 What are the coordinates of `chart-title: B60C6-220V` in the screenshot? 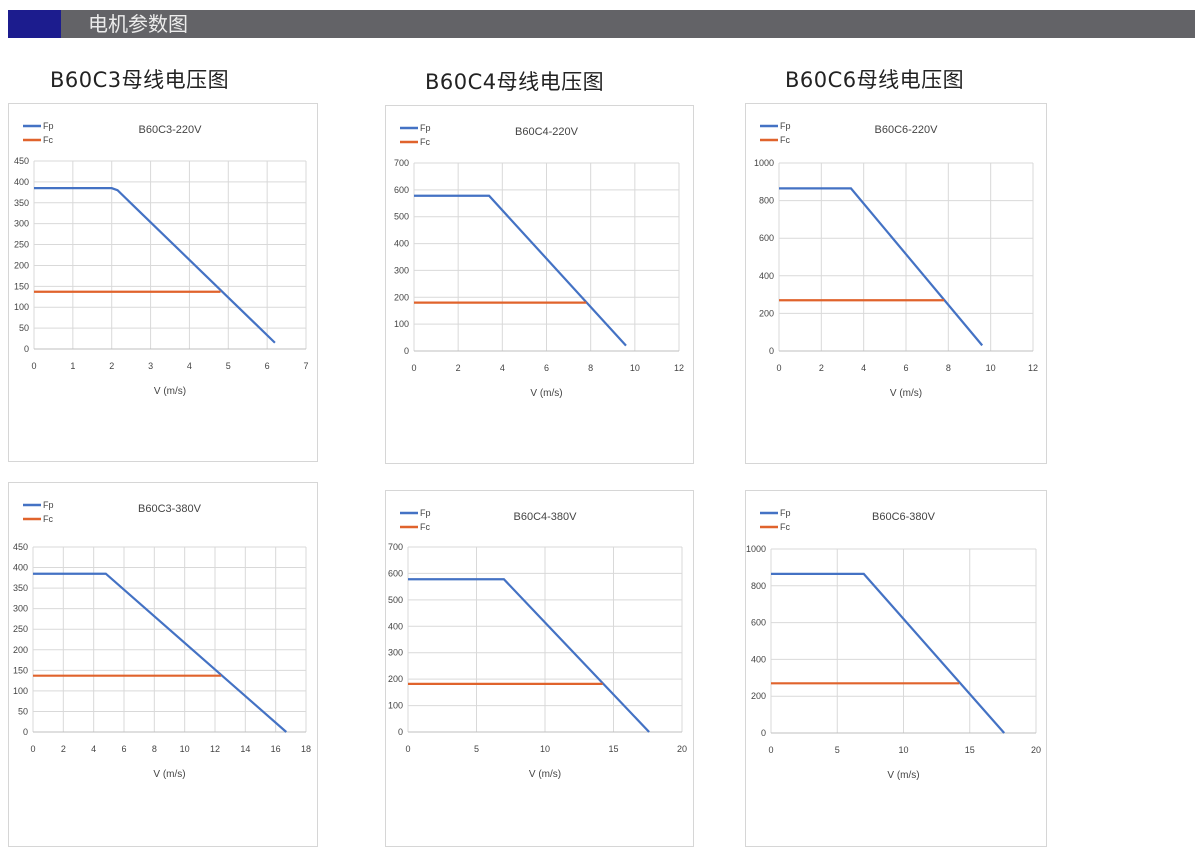 It's located at (907, 130).